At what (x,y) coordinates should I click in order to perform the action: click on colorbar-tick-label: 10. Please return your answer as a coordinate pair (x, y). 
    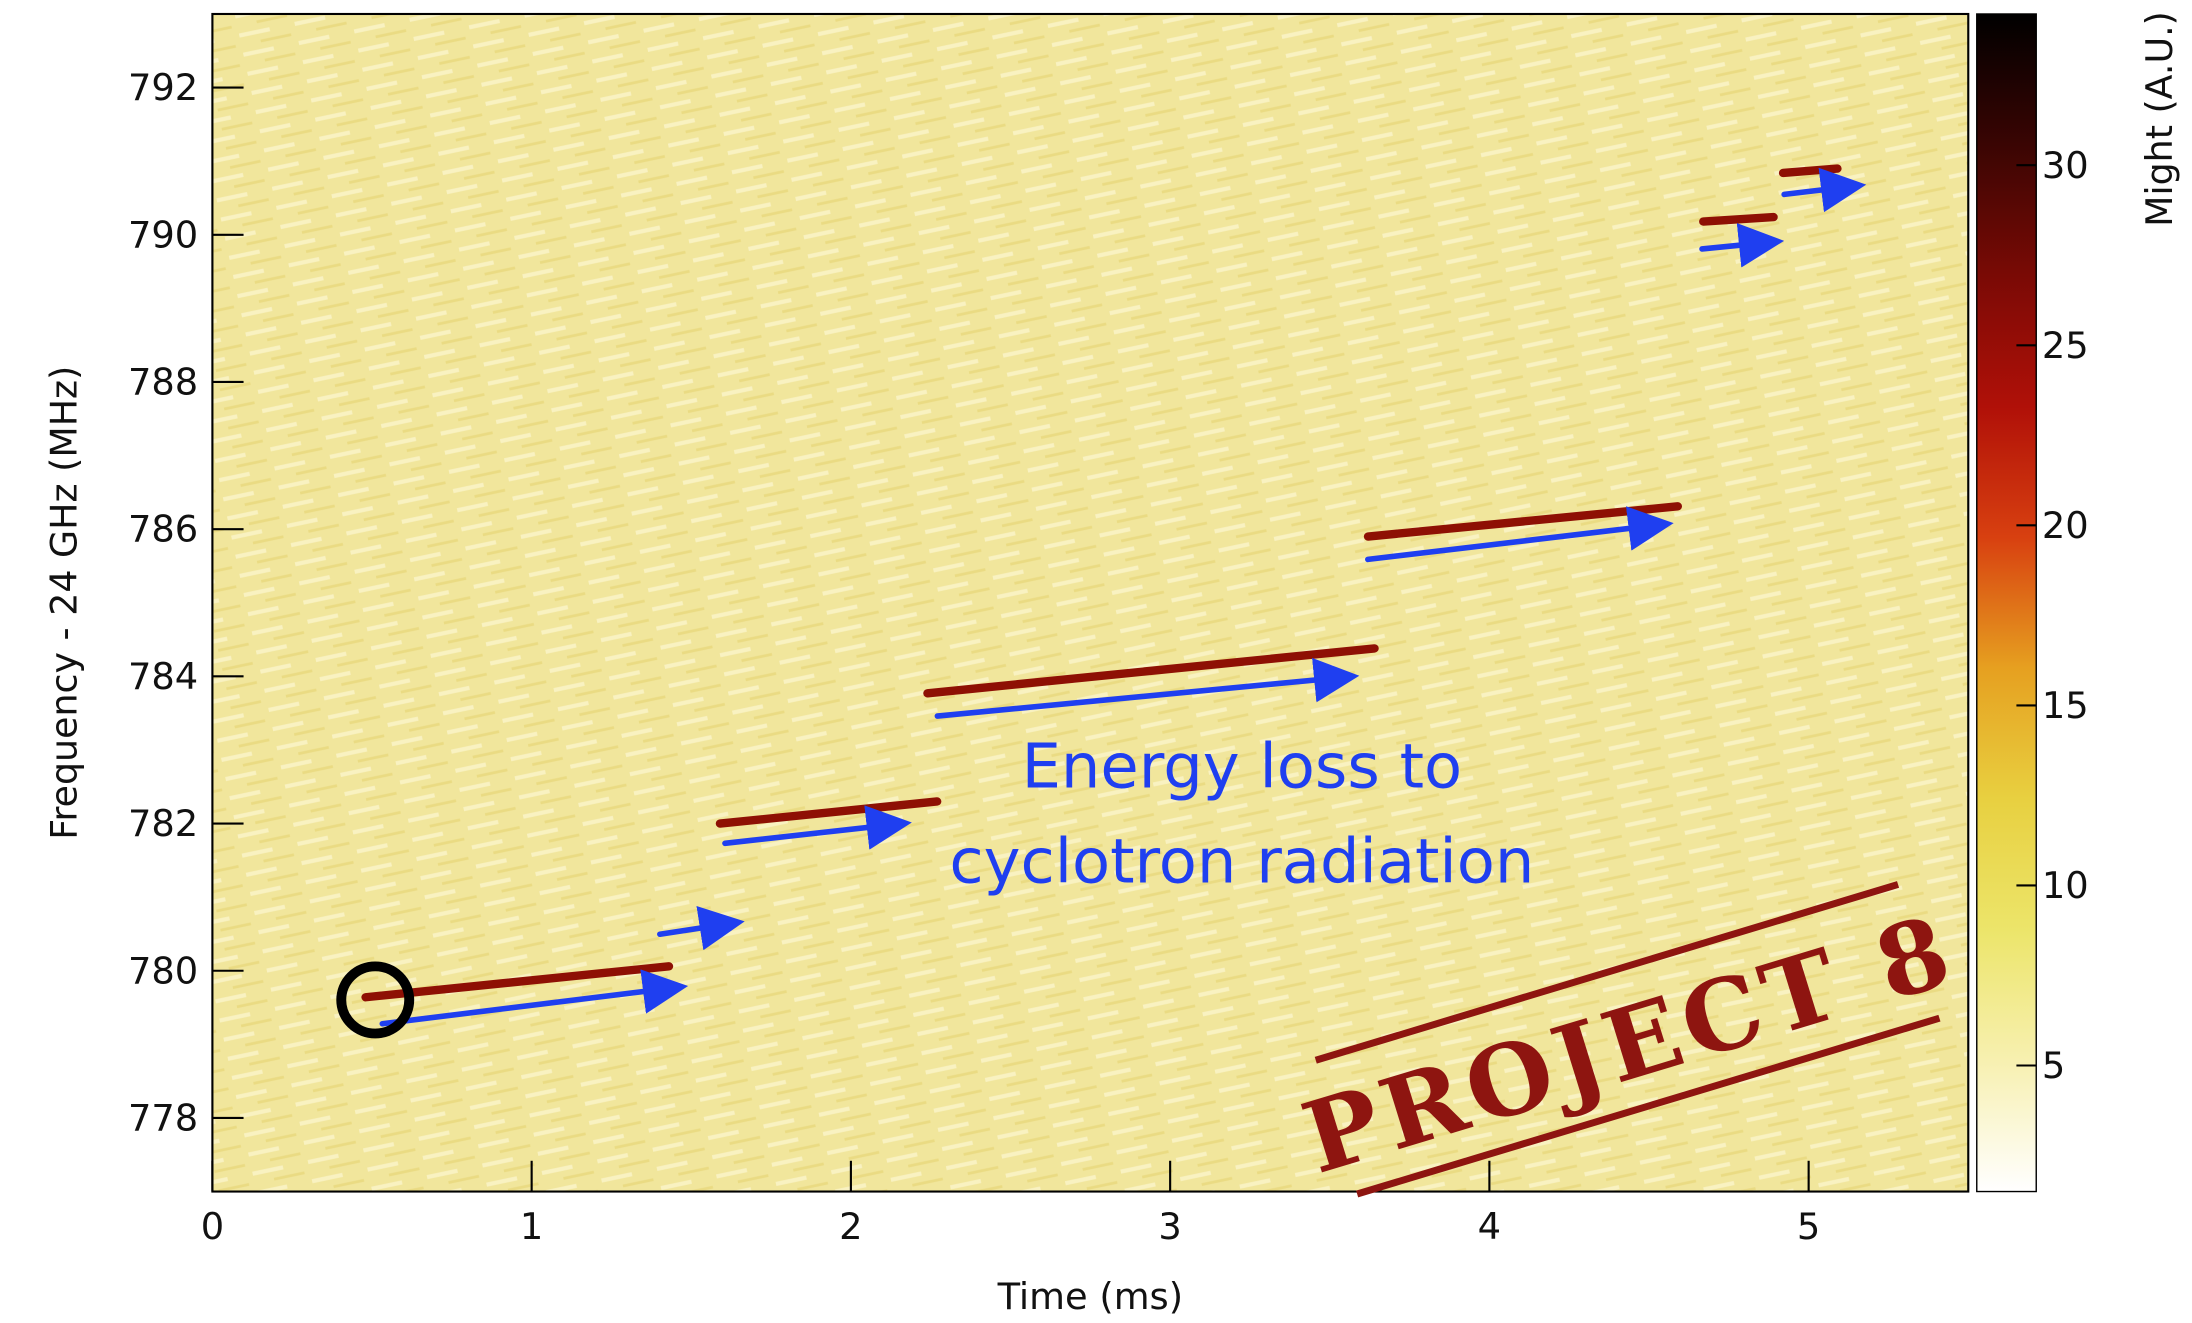
    Looking at the image, I should click on (2065, 885).